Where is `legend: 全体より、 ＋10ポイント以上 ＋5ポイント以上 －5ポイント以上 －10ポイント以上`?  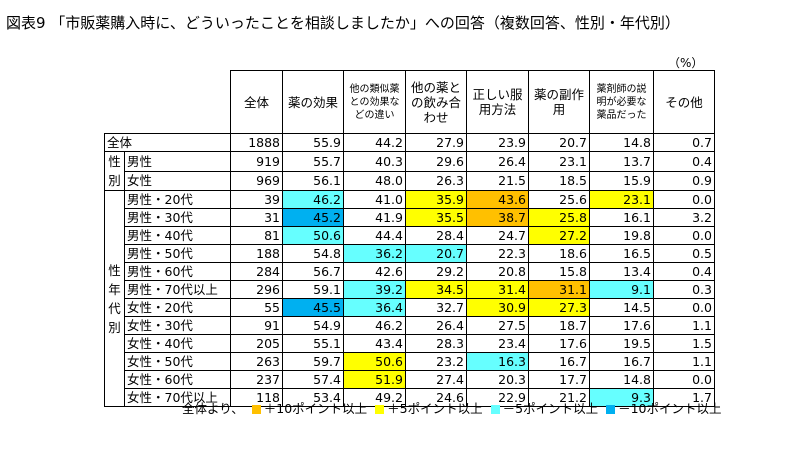 legend: 全体より、 ＋10ポイント以上 ＋5ポイント以上 －5ポイント以上 －10ポイント以上 is located at coordinates (452, 407).